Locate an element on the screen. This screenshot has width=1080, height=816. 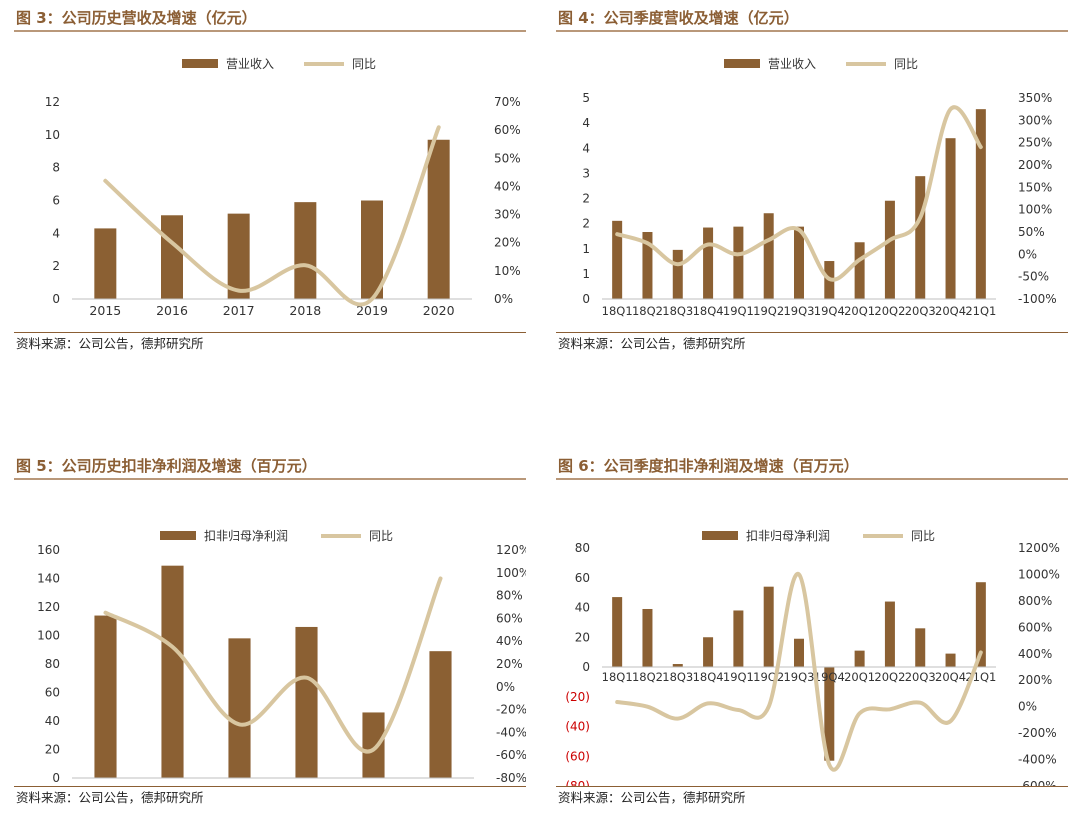
y-right-tick-label: 70% is located at coordinates (507, 102).